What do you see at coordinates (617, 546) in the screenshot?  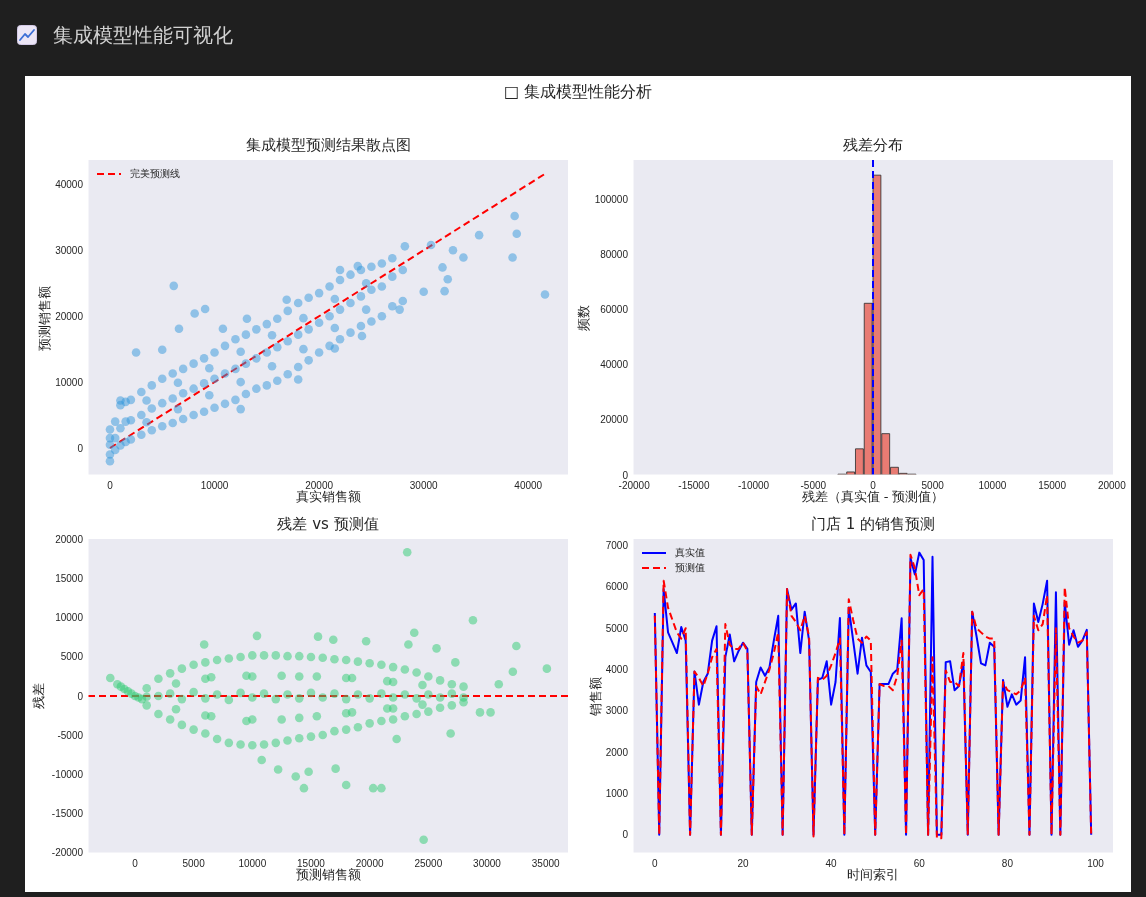 I see `y-tick-label: 7000` at bounding box center [617, 546].